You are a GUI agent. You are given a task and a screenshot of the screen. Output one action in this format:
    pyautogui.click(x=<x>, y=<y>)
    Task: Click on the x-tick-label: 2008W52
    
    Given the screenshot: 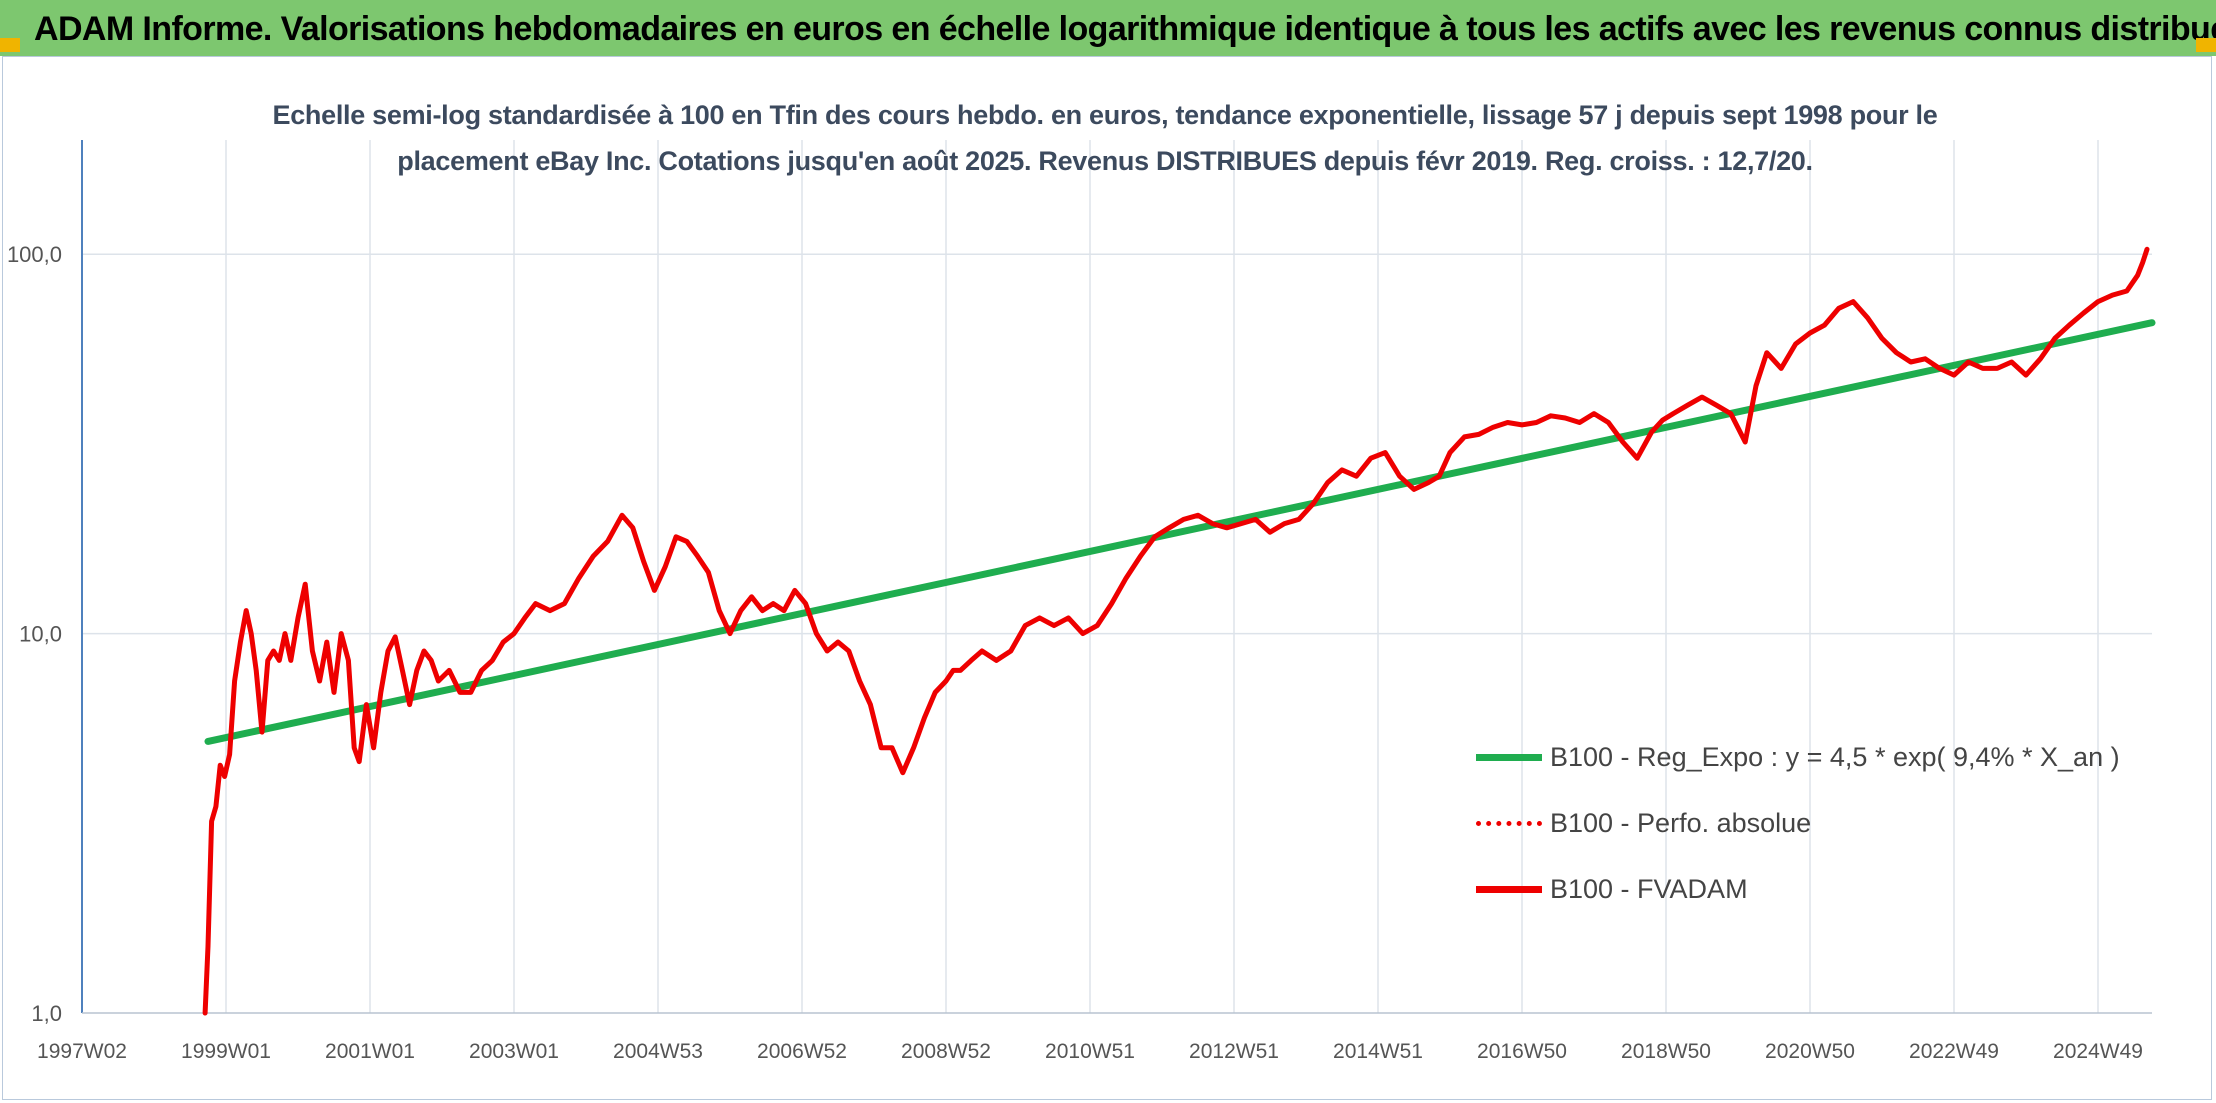 What is the action you would take?
    pyautogui.click(x=946, y=1051)
    